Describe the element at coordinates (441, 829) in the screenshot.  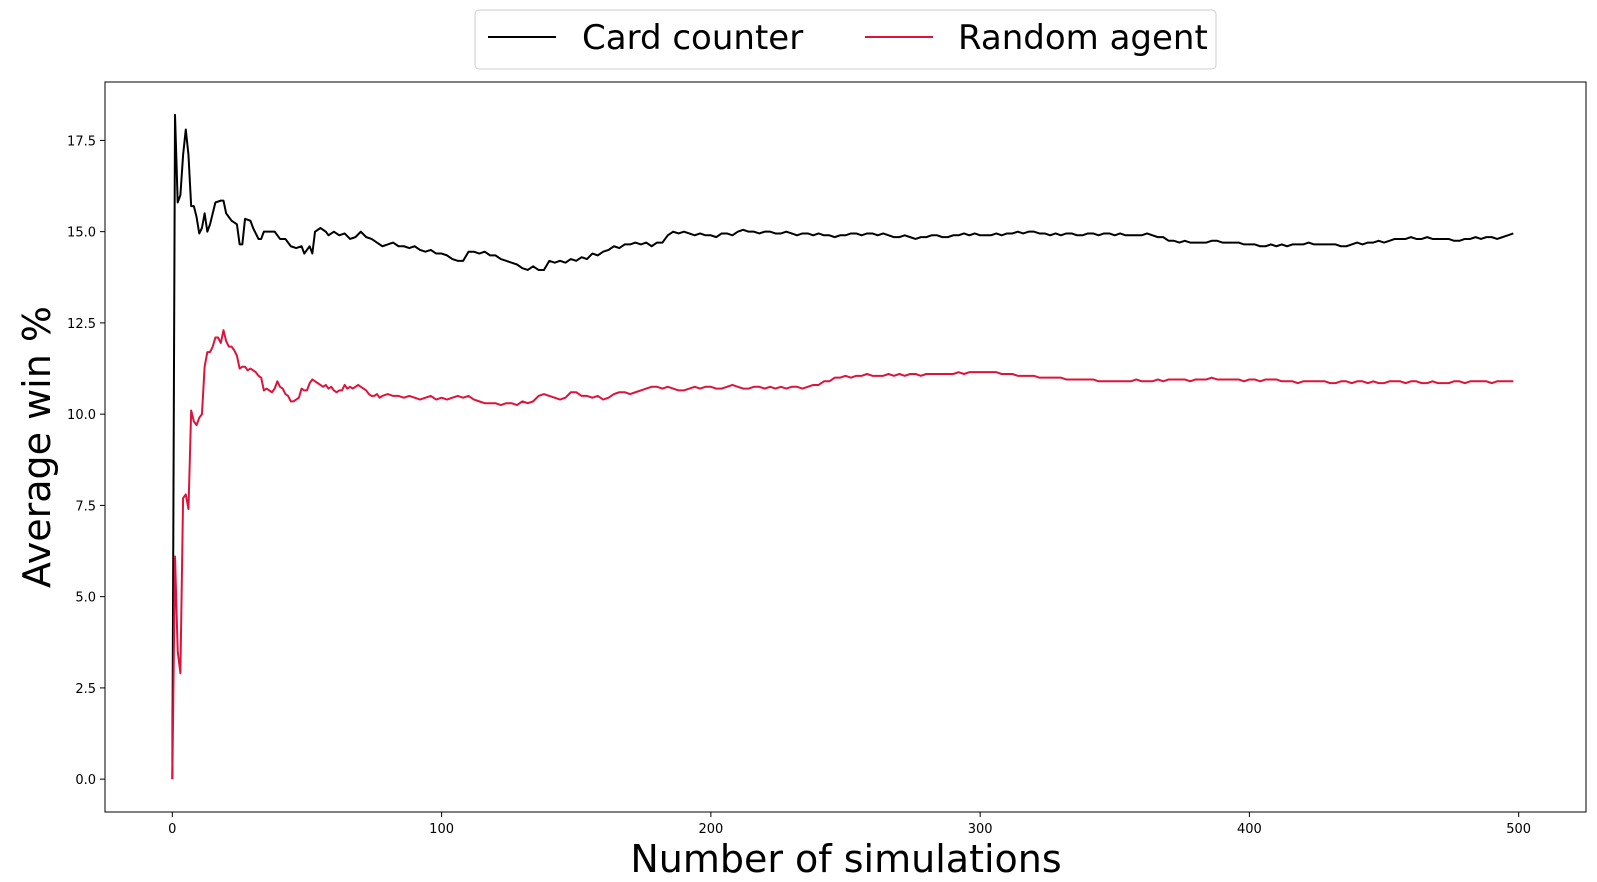
I see `x-tick-label: 100` at that location.